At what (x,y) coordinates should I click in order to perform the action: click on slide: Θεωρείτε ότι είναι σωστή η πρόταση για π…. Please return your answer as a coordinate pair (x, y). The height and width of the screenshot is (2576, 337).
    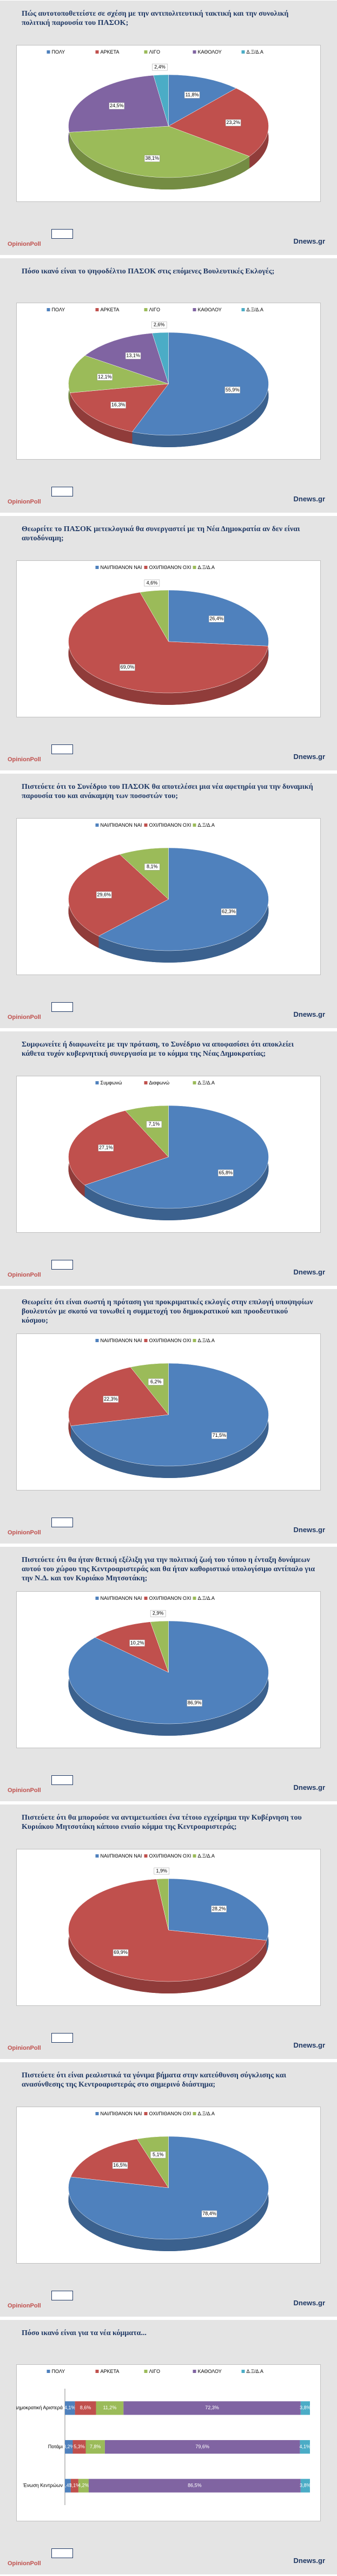
    Looking at the image, I should click on (168, 1417).